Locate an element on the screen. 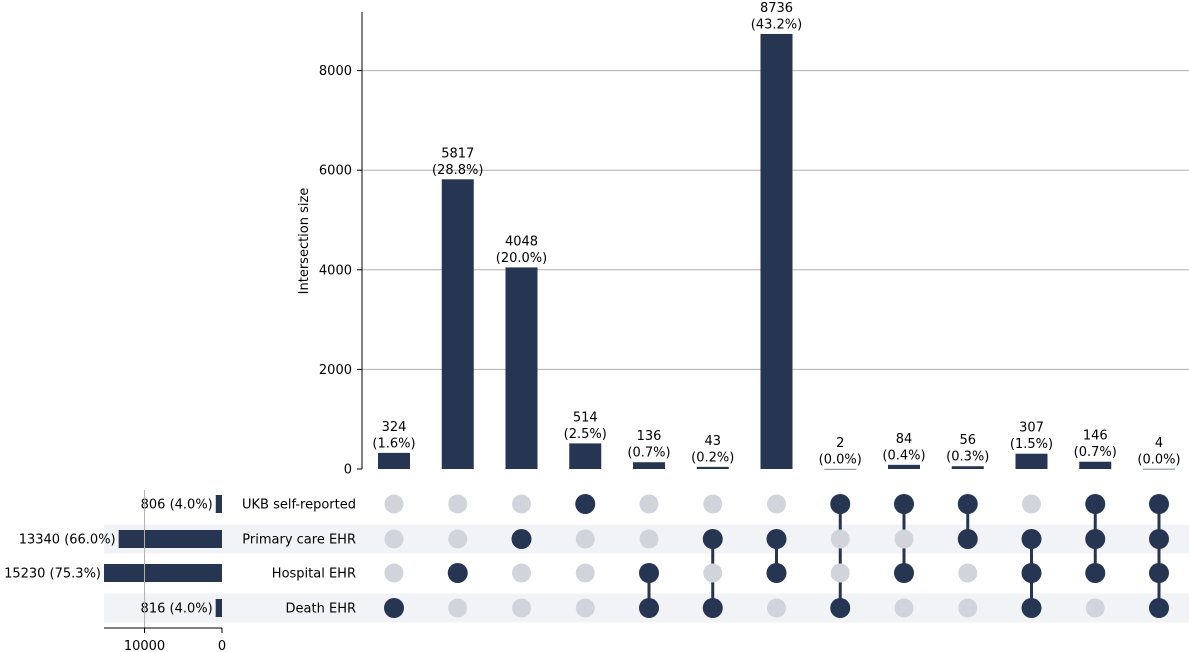 This screenshot has height=652, width=1189. bar-count-label: 4 is located at coordinates (1159, 443).